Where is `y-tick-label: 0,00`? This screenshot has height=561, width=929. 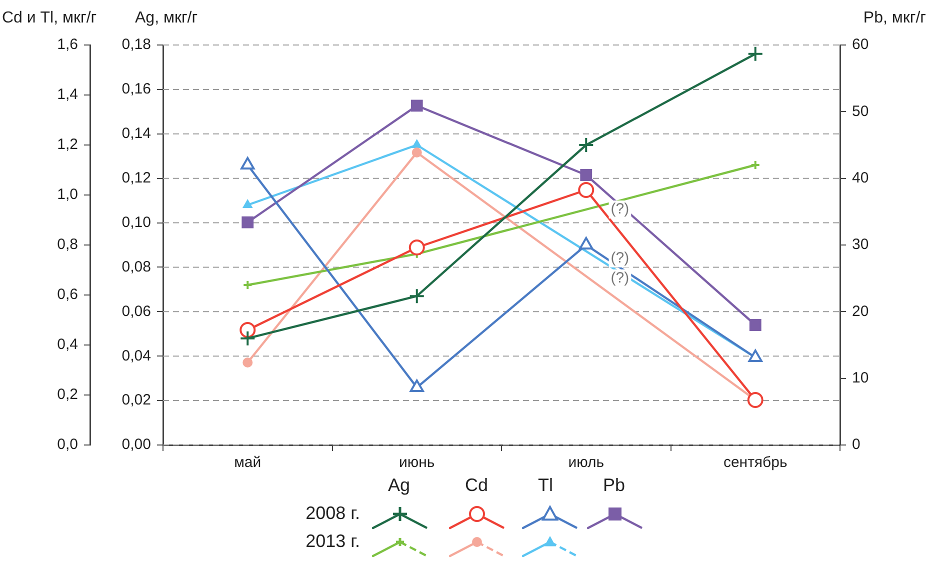 y-tick-label: 0,00 is located at coordinates (136, 445).